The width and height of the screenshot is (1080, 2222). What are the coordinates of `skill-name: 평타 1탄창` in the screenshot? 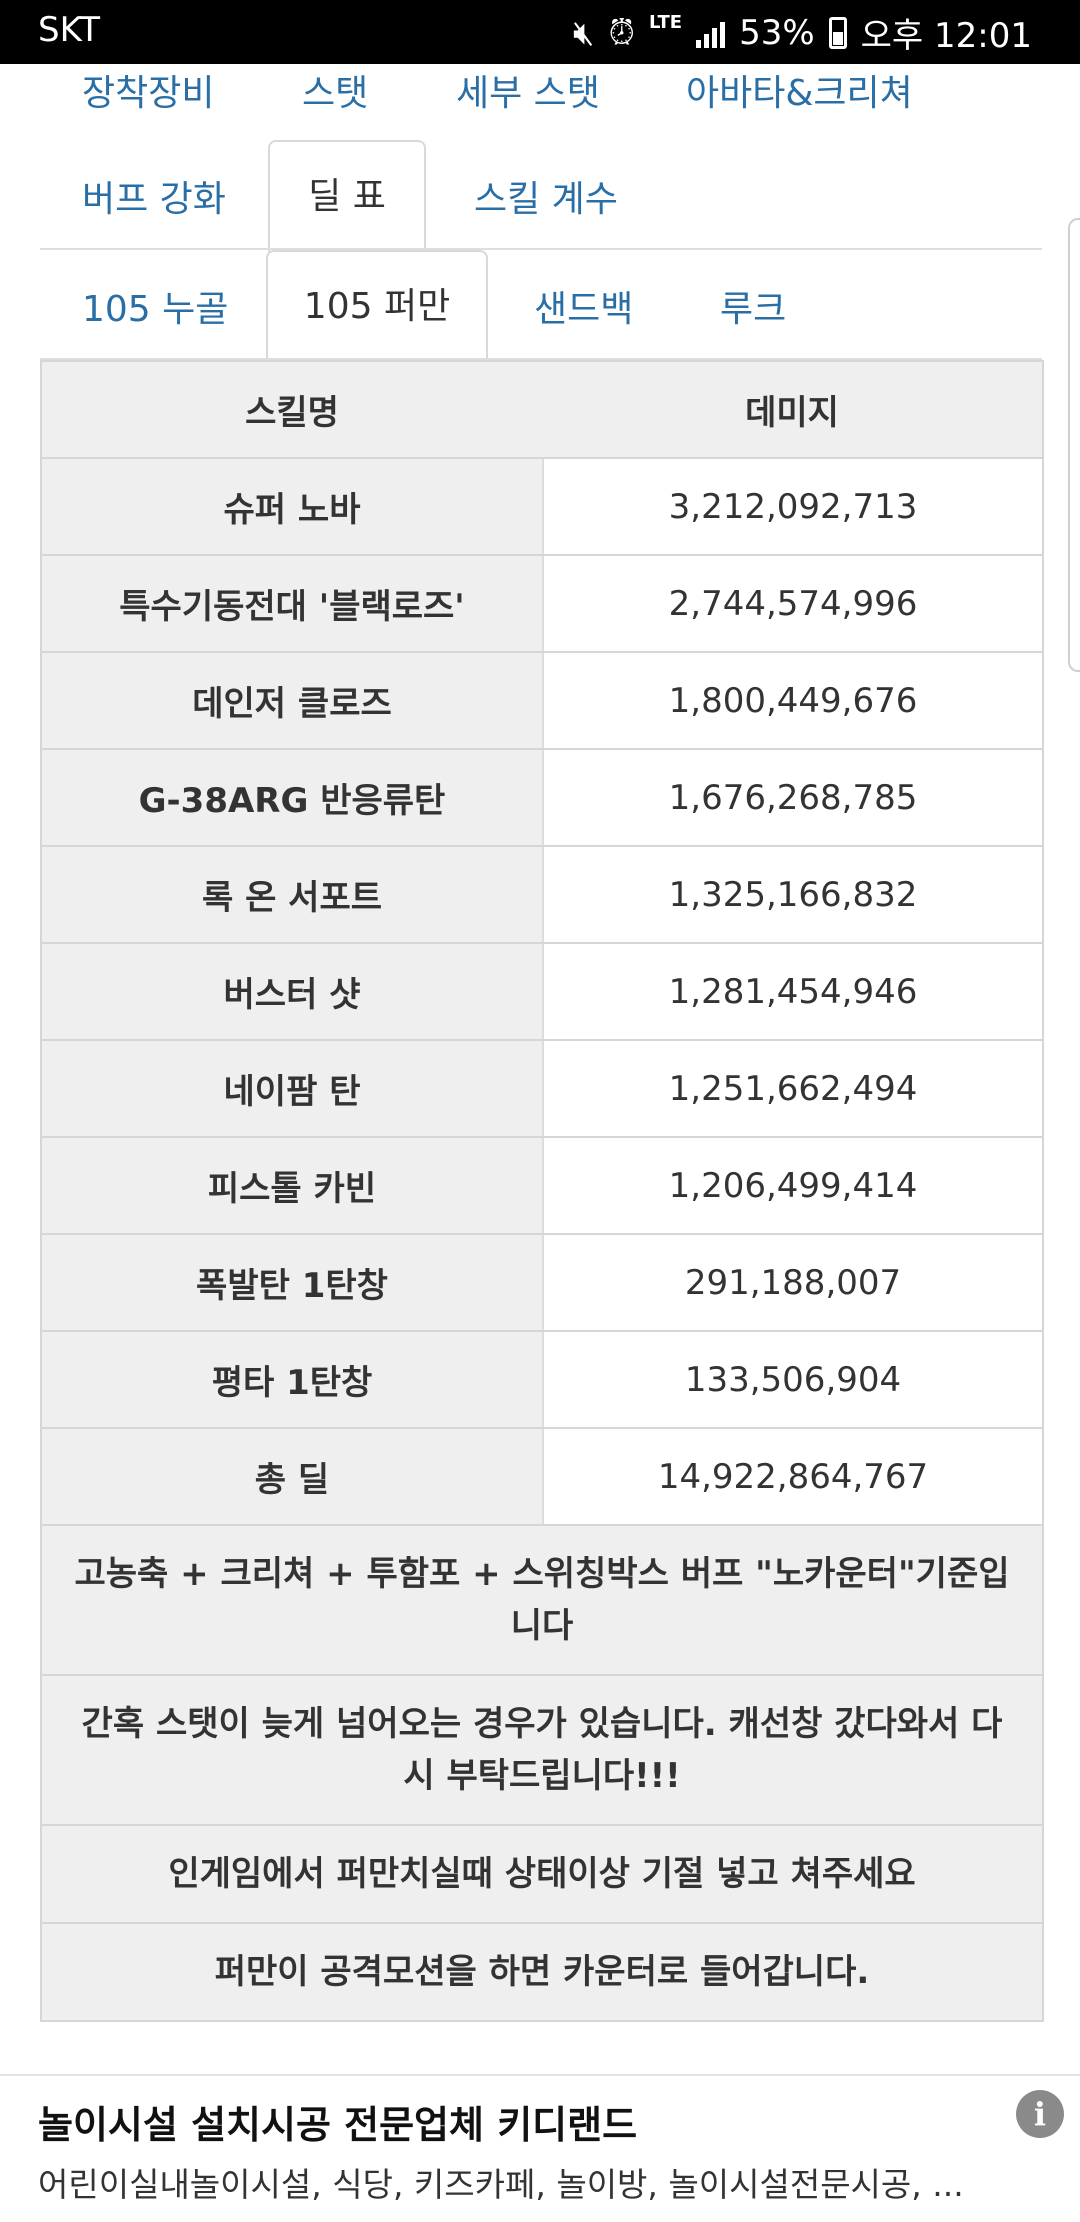 It's located at (293, 1379).